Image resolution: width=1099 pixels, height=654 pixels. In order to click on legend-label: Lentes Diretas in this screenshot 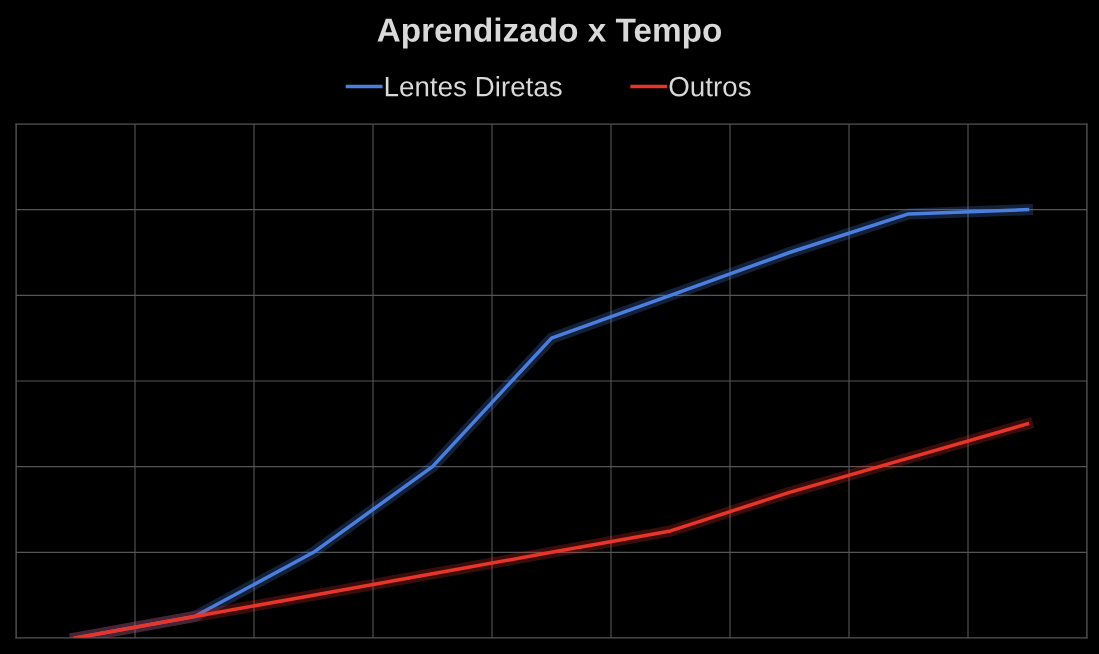, I will do `click(473, 86)`.